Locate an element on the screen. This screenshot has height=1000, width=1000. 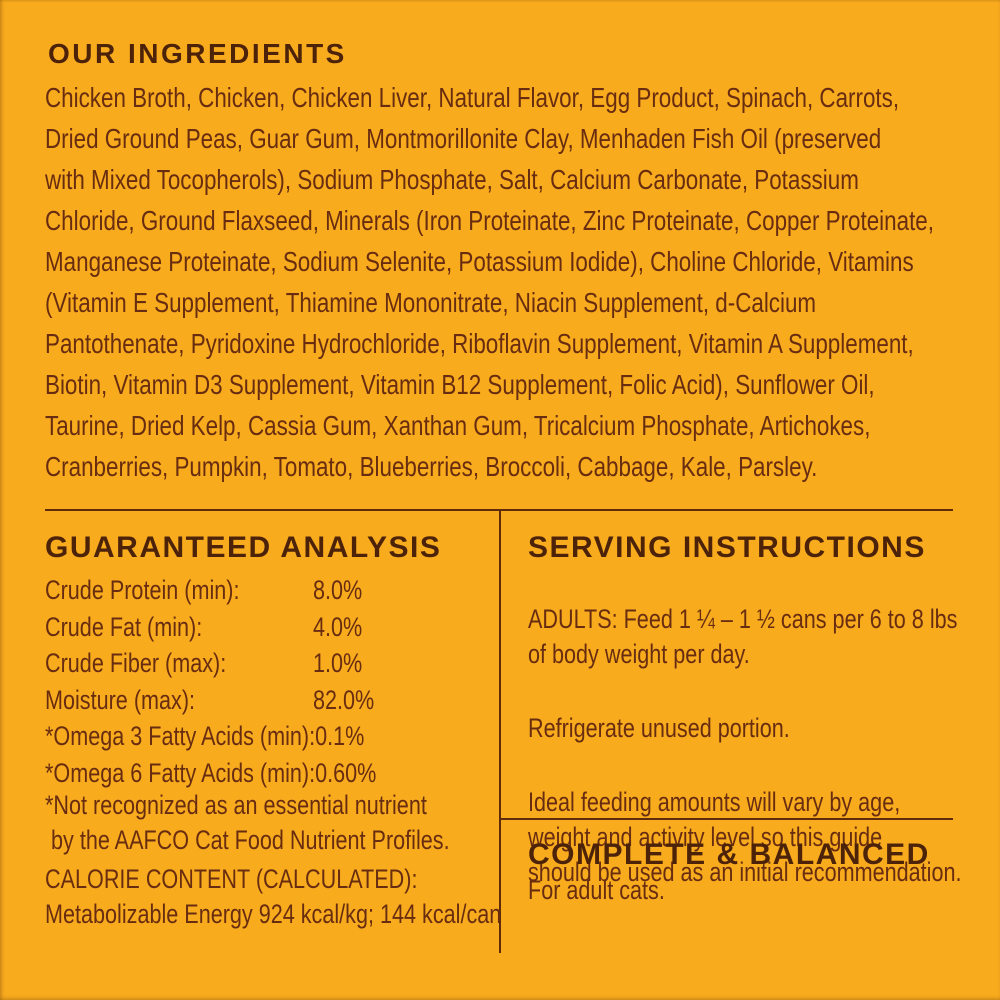
column-vertical-divider is located at coordinates (500, 731).